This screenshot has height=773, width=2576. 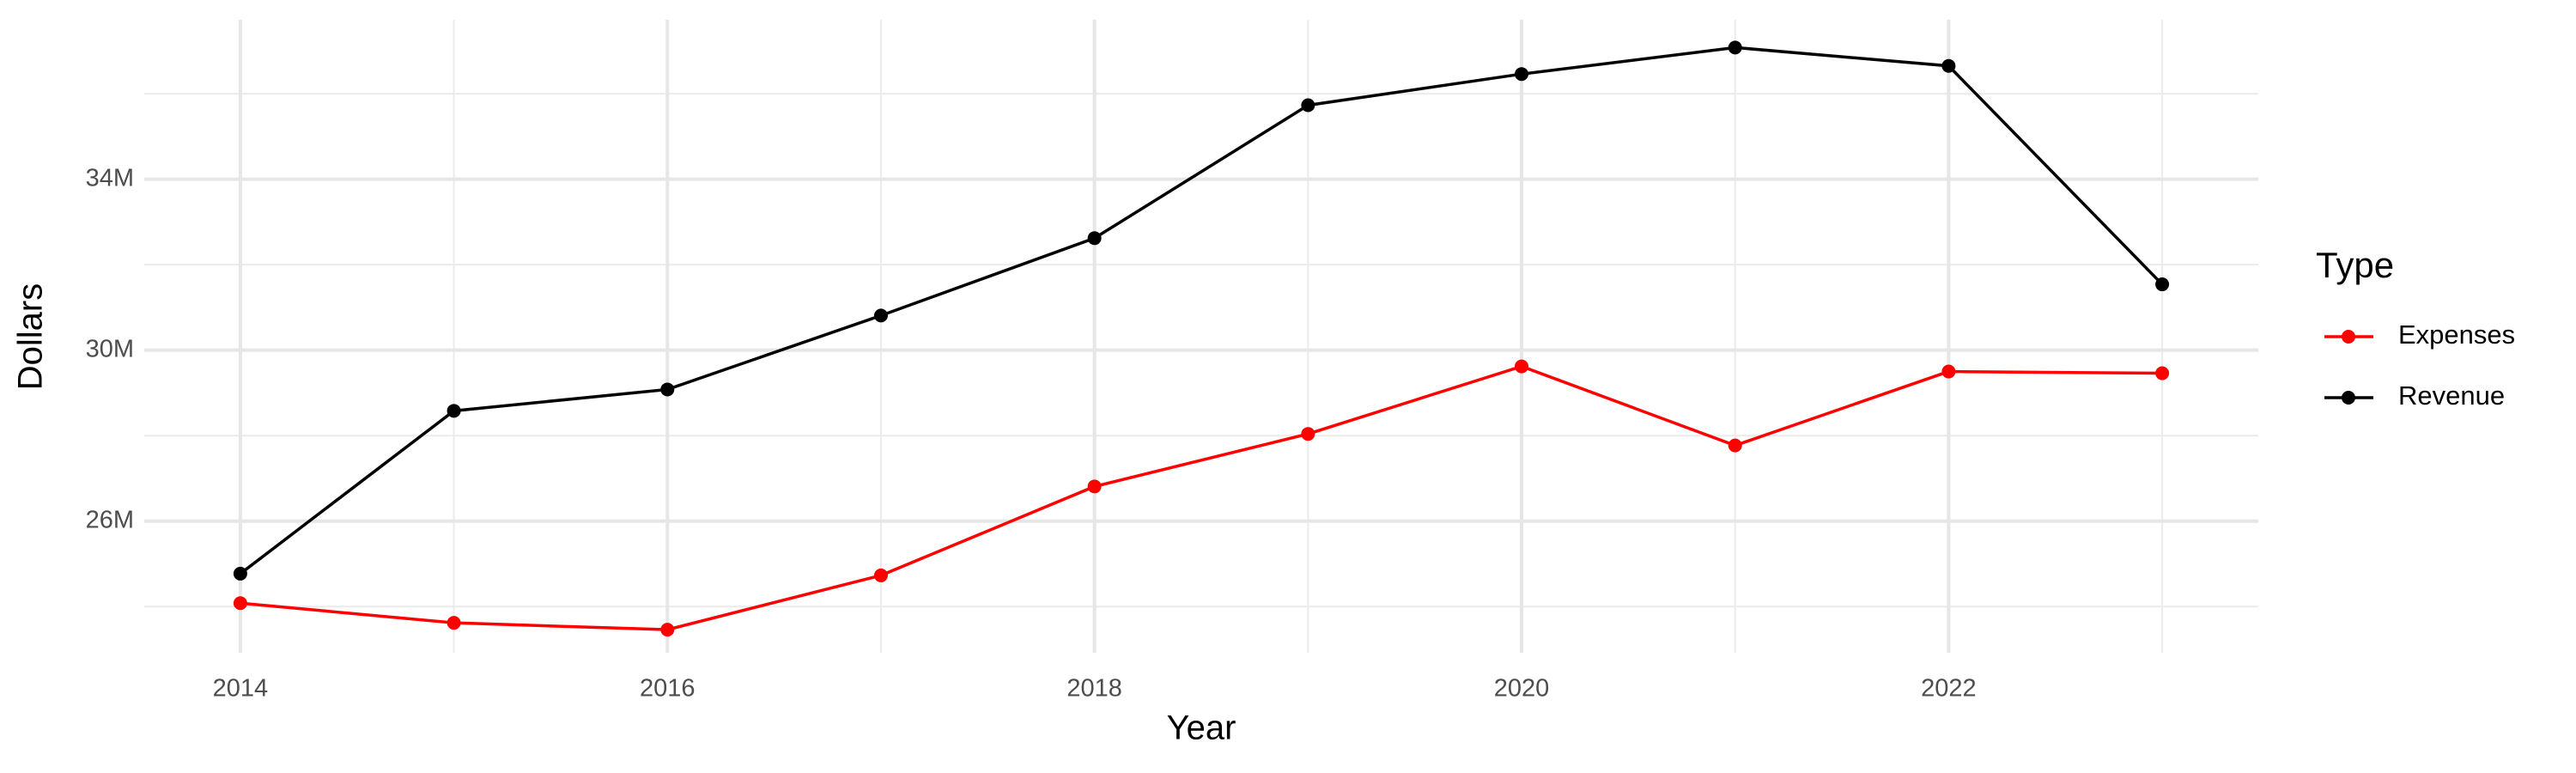 I want to click on x-tick-label: 2020, so click(x=1522, y=689).